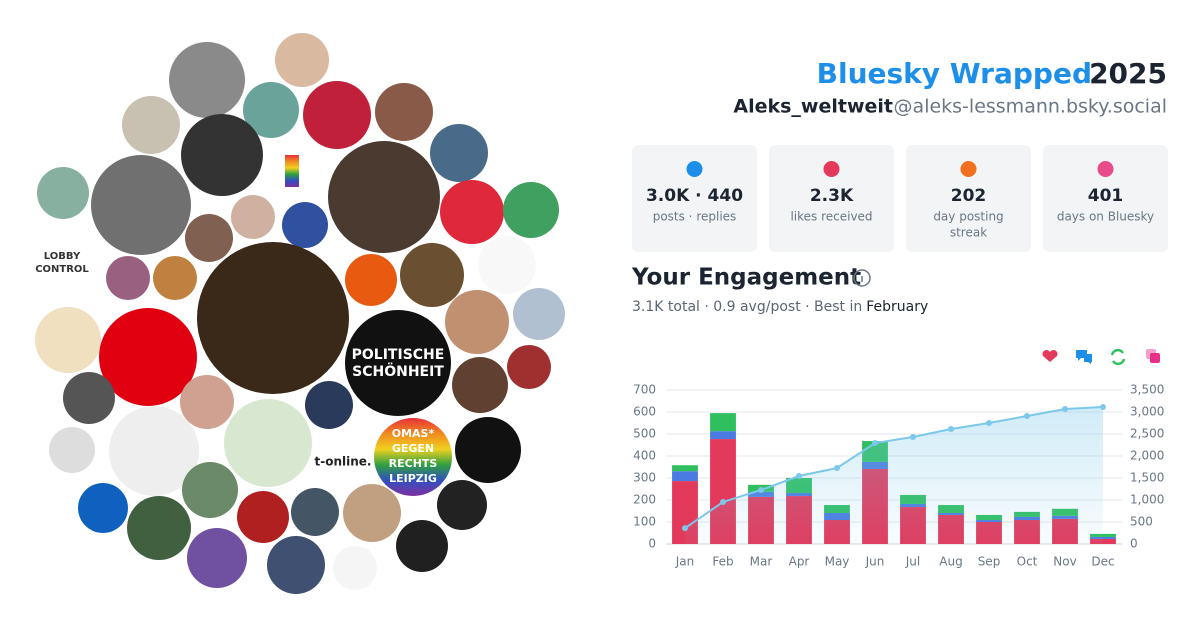 This screenshot has width=1200, height=630. I want to click on y2-tick-label: 2,000, so click(1147, 456).